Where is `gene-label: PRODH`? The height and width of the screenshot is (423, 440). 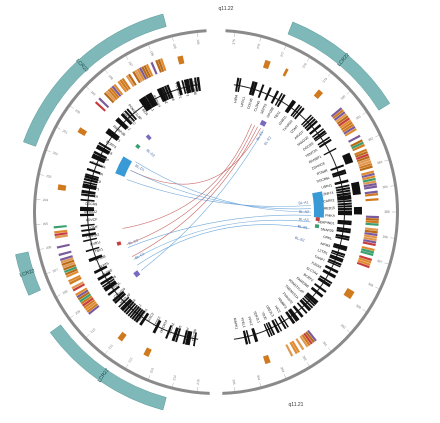
gene-label: PRODH is located at coordinates (186, 333).